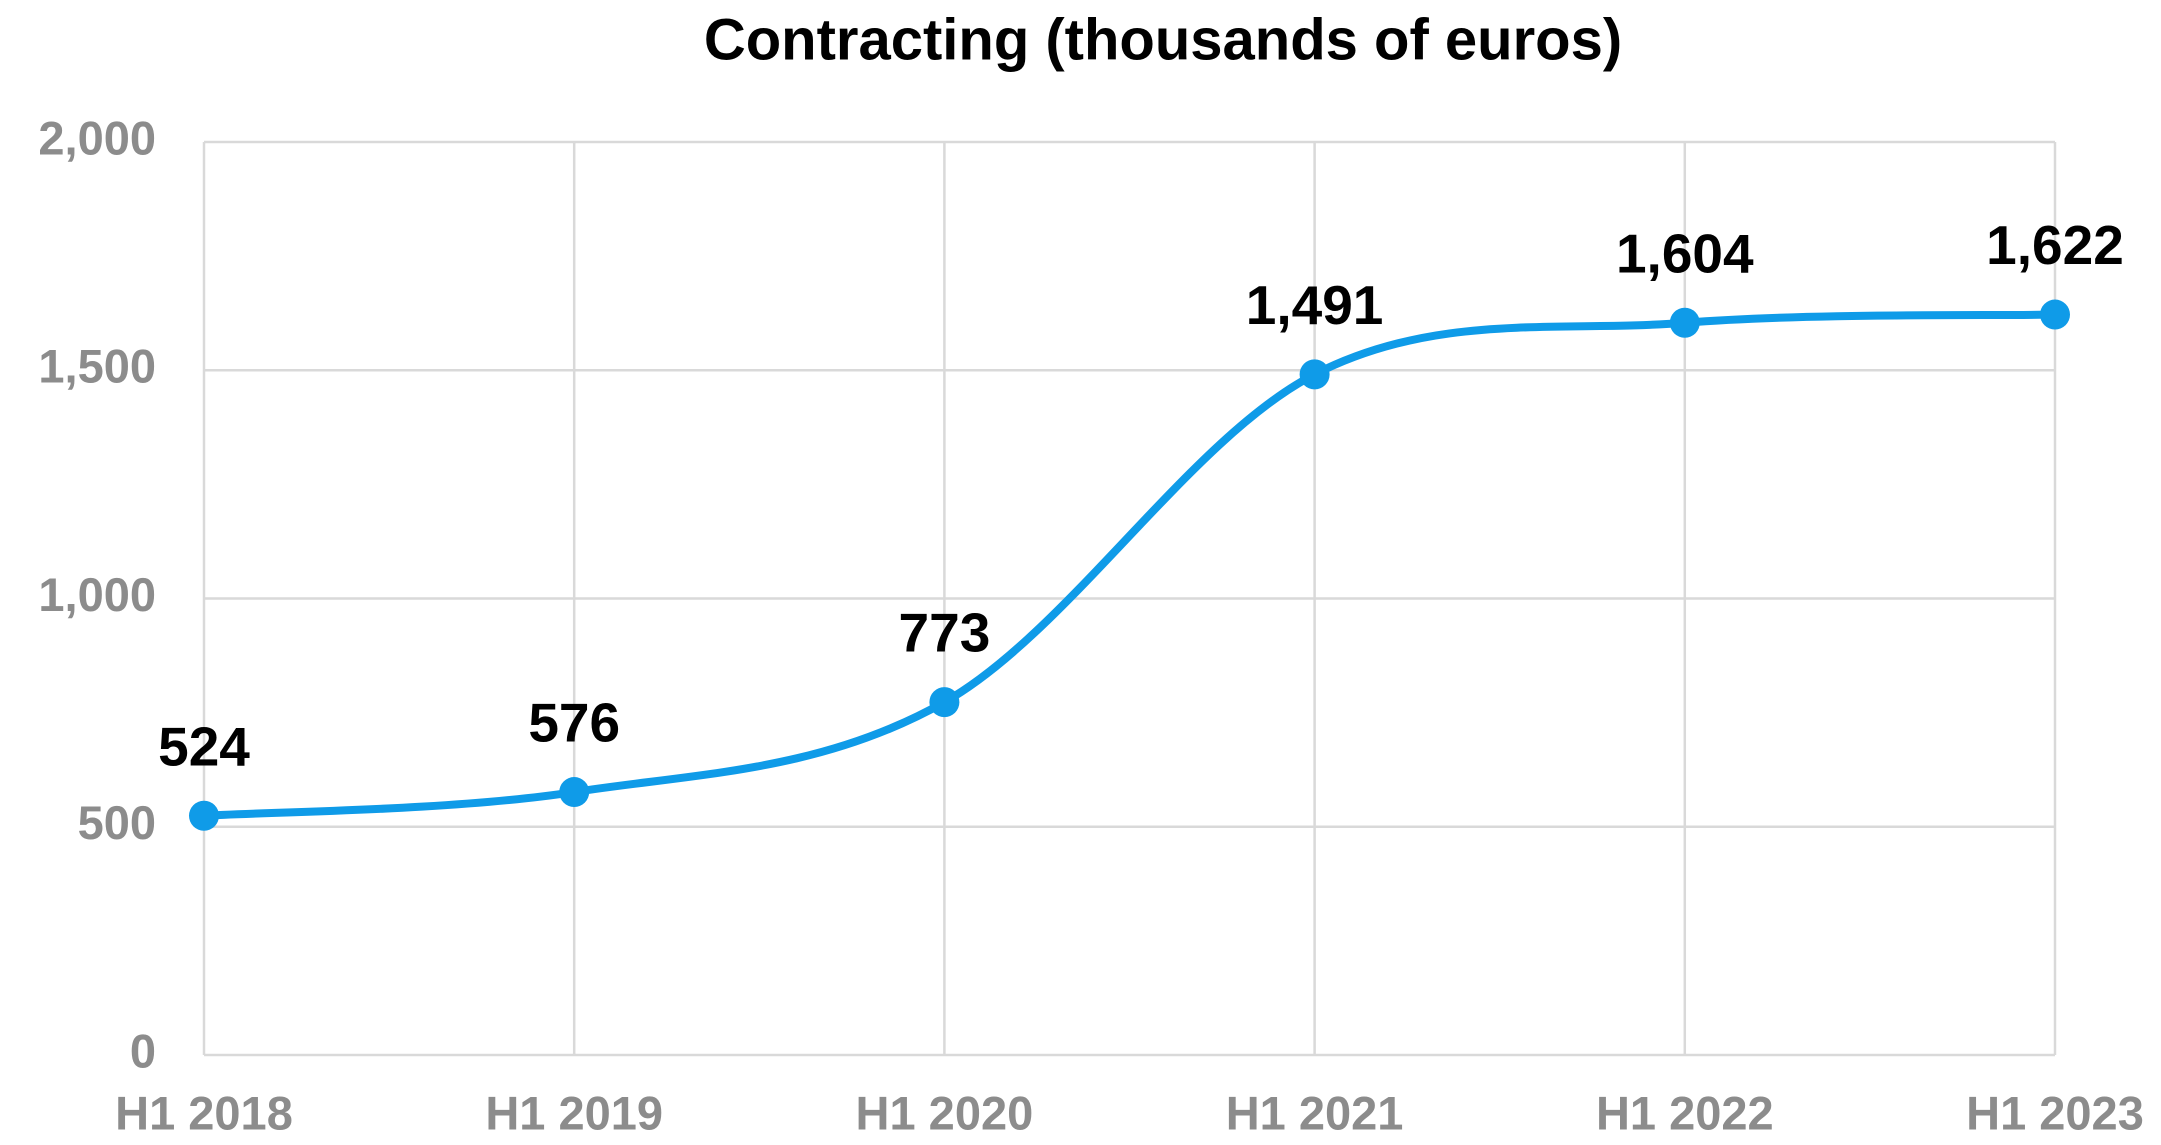  Describe the element at coordinates (945, 1112) in the screenshot. I see `x-tick-label: H1 2020` at that location.